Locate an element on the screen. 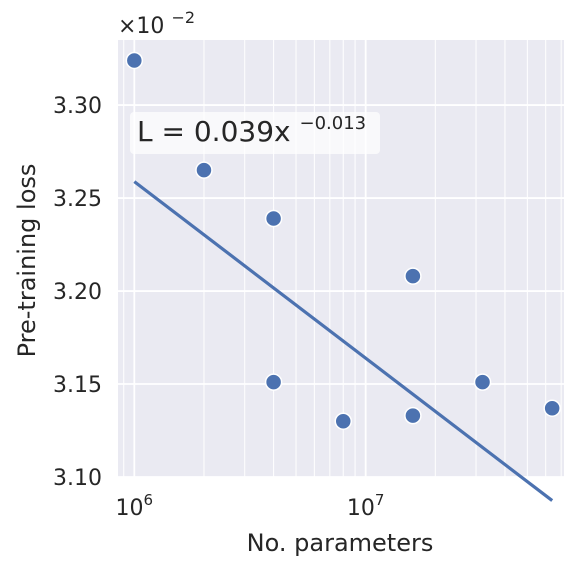  fit-equation: L = 0.039x −0.013 is located at coordinates (251, 130).